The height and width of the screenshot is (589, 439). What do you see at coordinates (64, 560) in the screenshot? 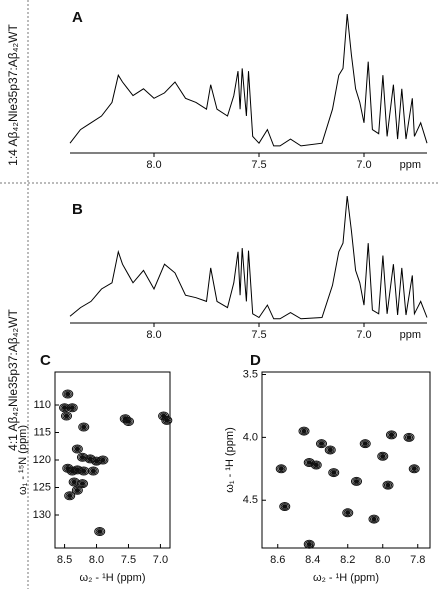
I see `x-tick-label: 8.5` at bounding box center [64, 560].